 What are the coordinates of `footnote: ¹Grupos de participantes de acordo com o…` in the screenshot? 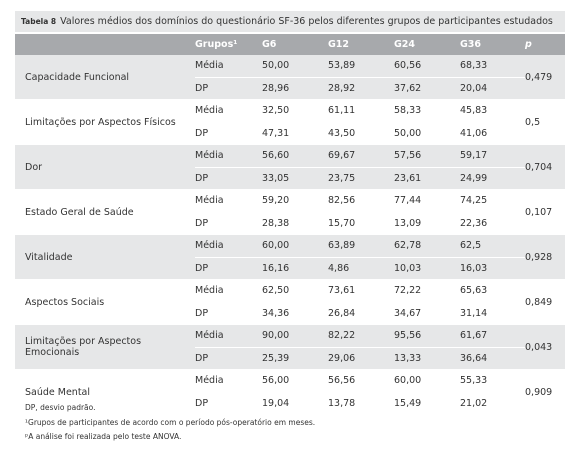 It's located at (170, 422).